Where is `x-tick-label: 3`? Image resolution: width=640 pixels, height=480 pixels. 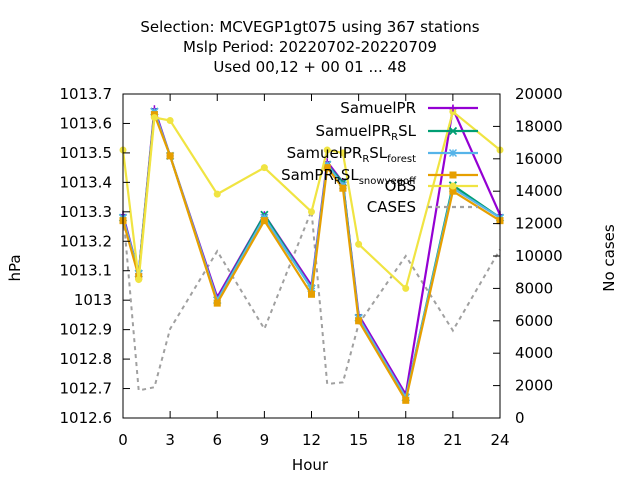
x-tick-label: 3 is located at coordinates (170, 440).